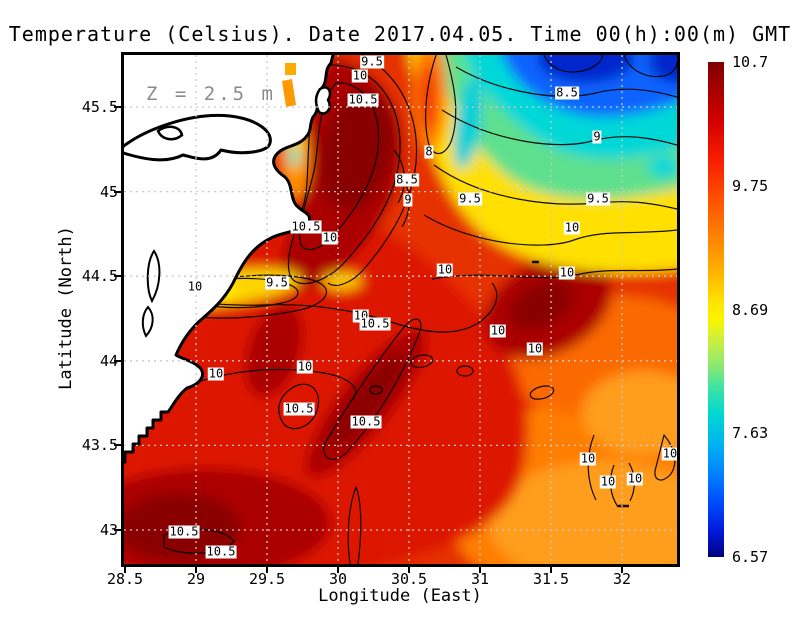 The width and height of the screenshot is (800, 618). I want to click on x-tick-label: 30, so click(338, 579).